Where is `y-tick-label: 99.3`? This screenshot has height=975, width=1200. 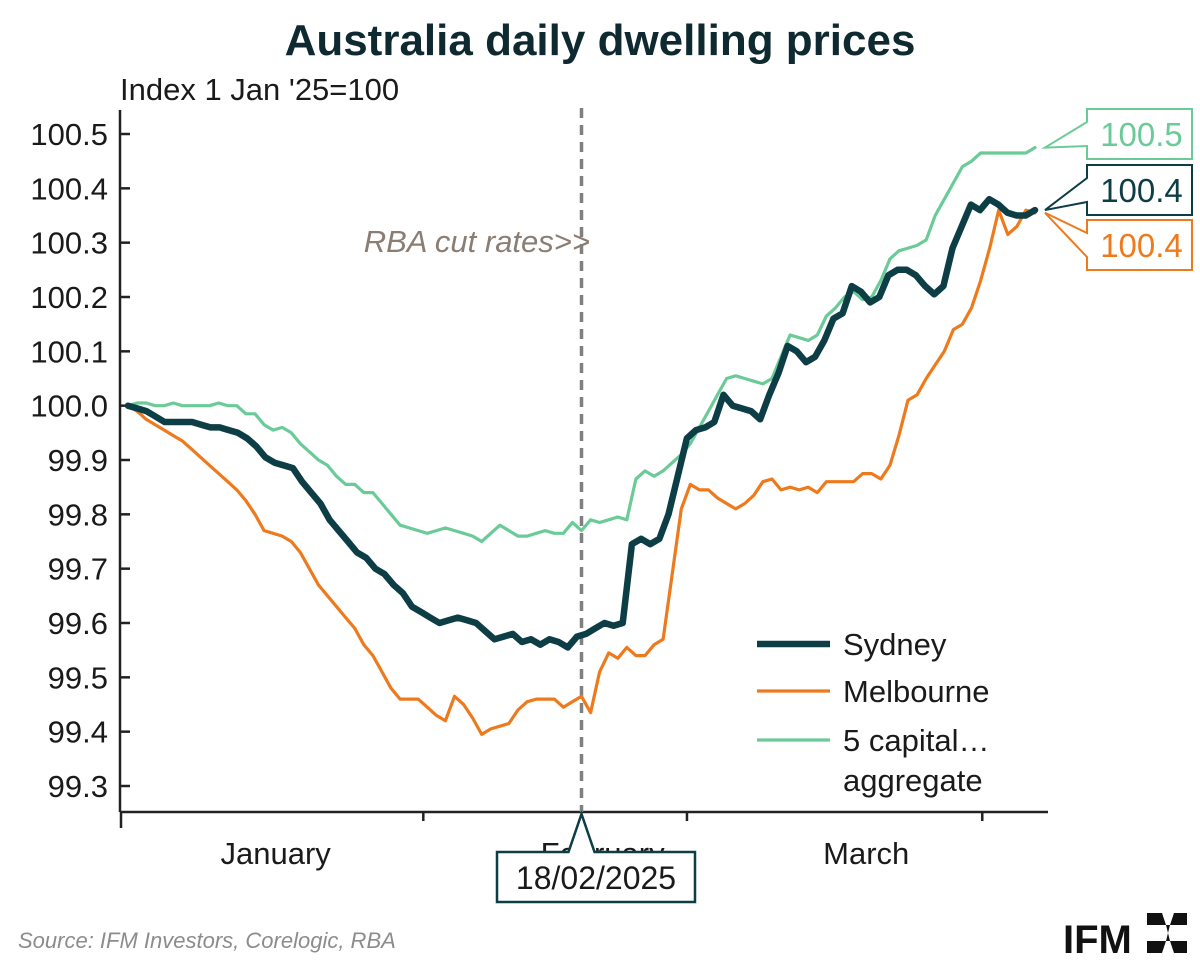
y-tick-label: 99.3 is located at coordinates (78, 786).